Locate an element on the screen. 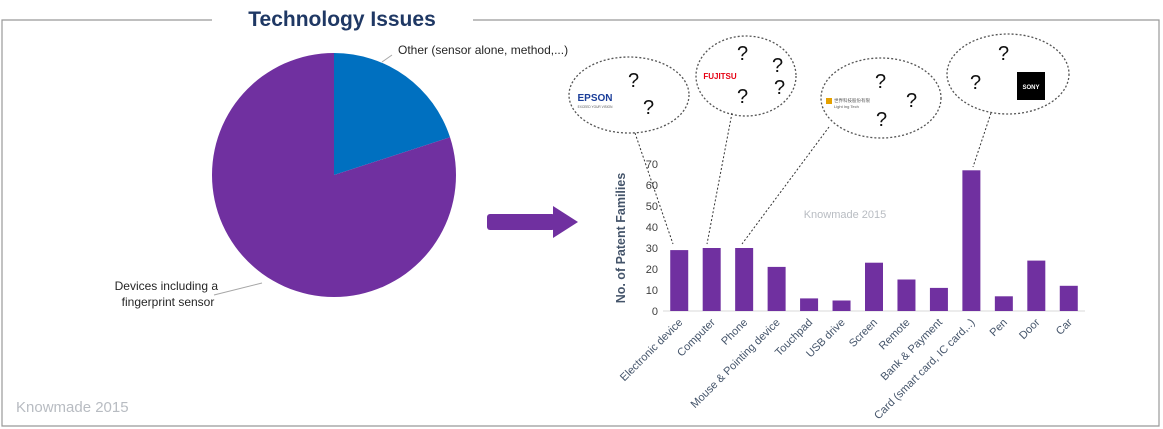 Image resolution: width=1163 pixels, height=429 pixels. bubble-epson: EPSON EXCEED YOUR VISION ? ? is located at coordinates (629, 95).